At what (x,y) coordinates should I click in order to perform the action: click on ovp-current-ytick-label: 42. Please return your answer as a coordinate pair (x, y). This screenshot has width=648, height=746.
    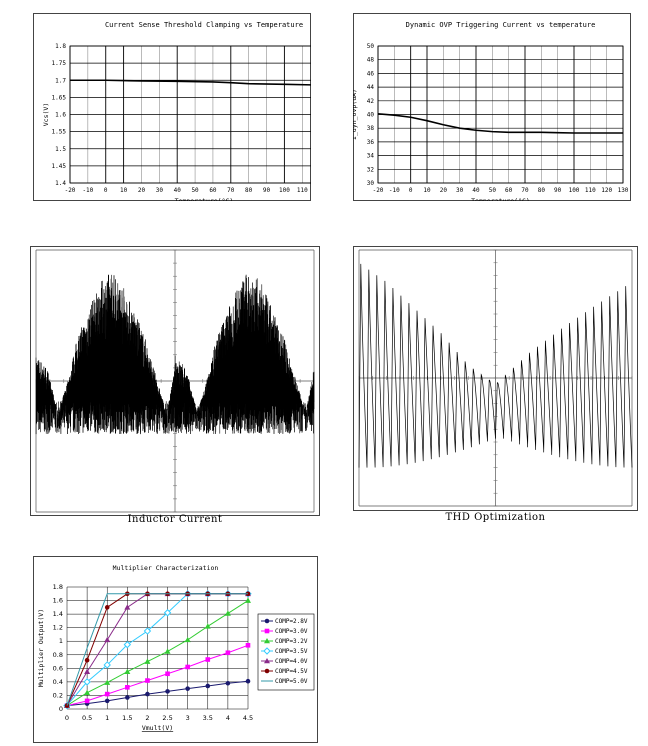
    Looking at the image, I should click on (371, 101).